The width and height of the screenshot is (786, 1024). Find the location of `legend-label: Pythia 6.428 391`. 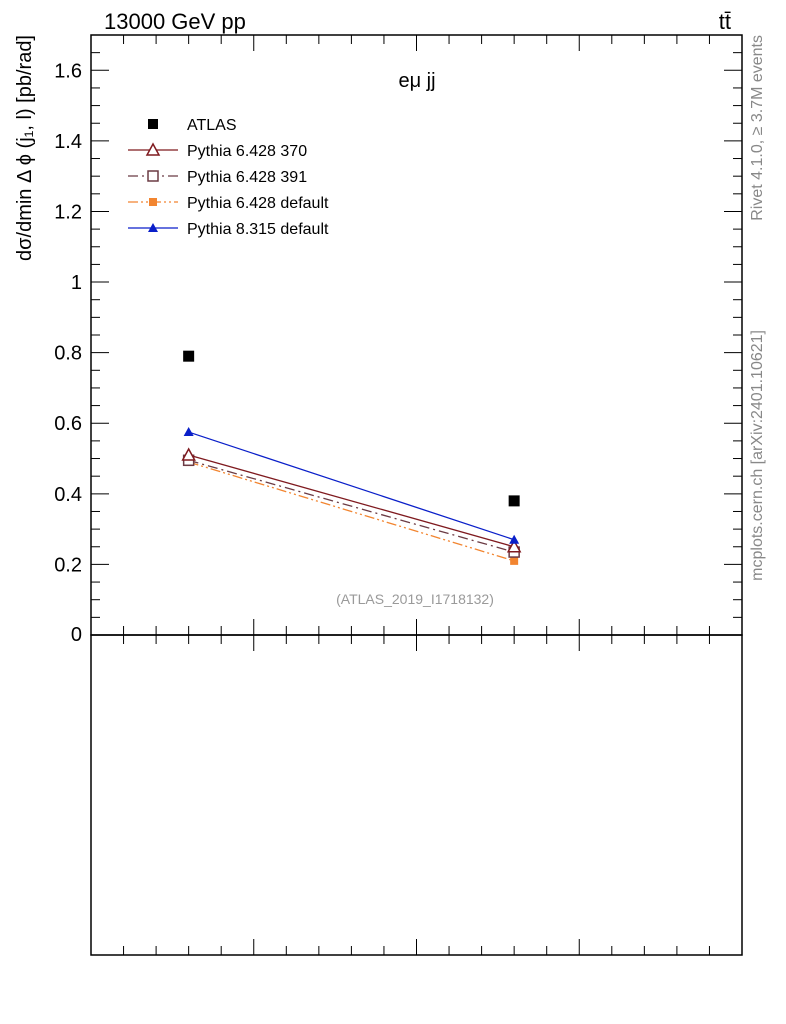

legend-label: Pythia 6.428 391 is located at coordinates (247, 177).